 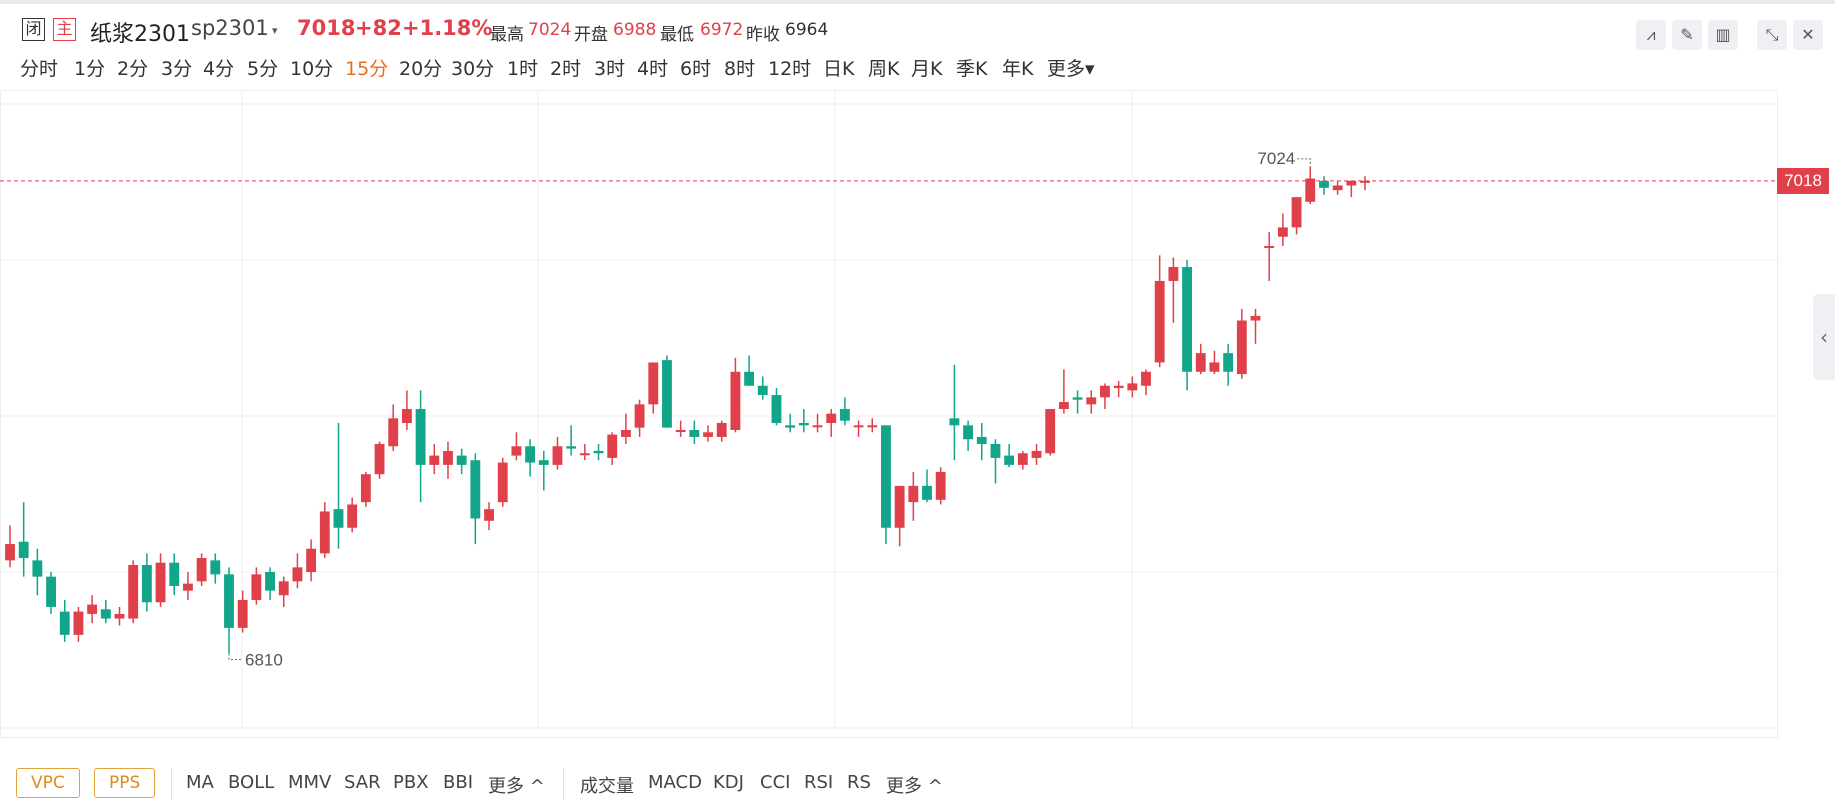 I want to click on divider, so click(x=563, y=784).